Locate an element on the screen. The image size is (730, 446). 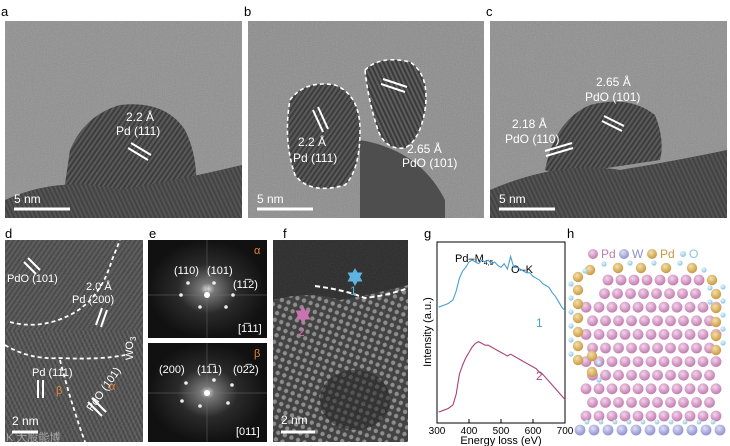
central-spot is located at coordinates (207, 295).